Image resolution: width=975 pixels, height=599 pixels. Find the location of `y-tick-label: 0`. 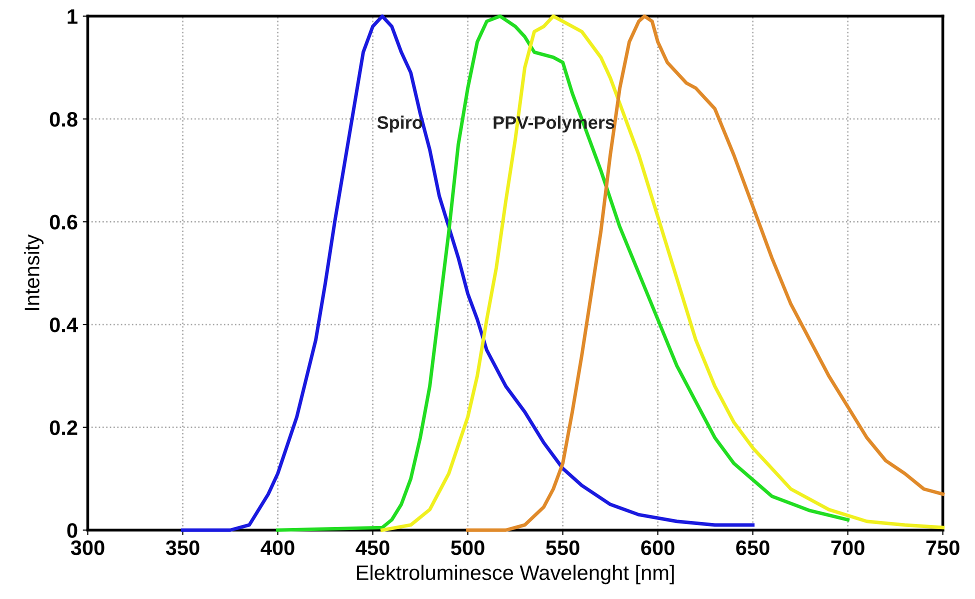

y-tick-label: 0 is located at coordinates (72, 530).